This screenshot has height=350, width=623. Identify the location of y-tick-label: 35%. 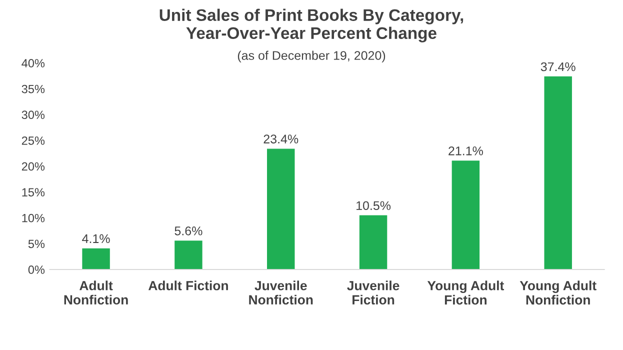
(33, 89).